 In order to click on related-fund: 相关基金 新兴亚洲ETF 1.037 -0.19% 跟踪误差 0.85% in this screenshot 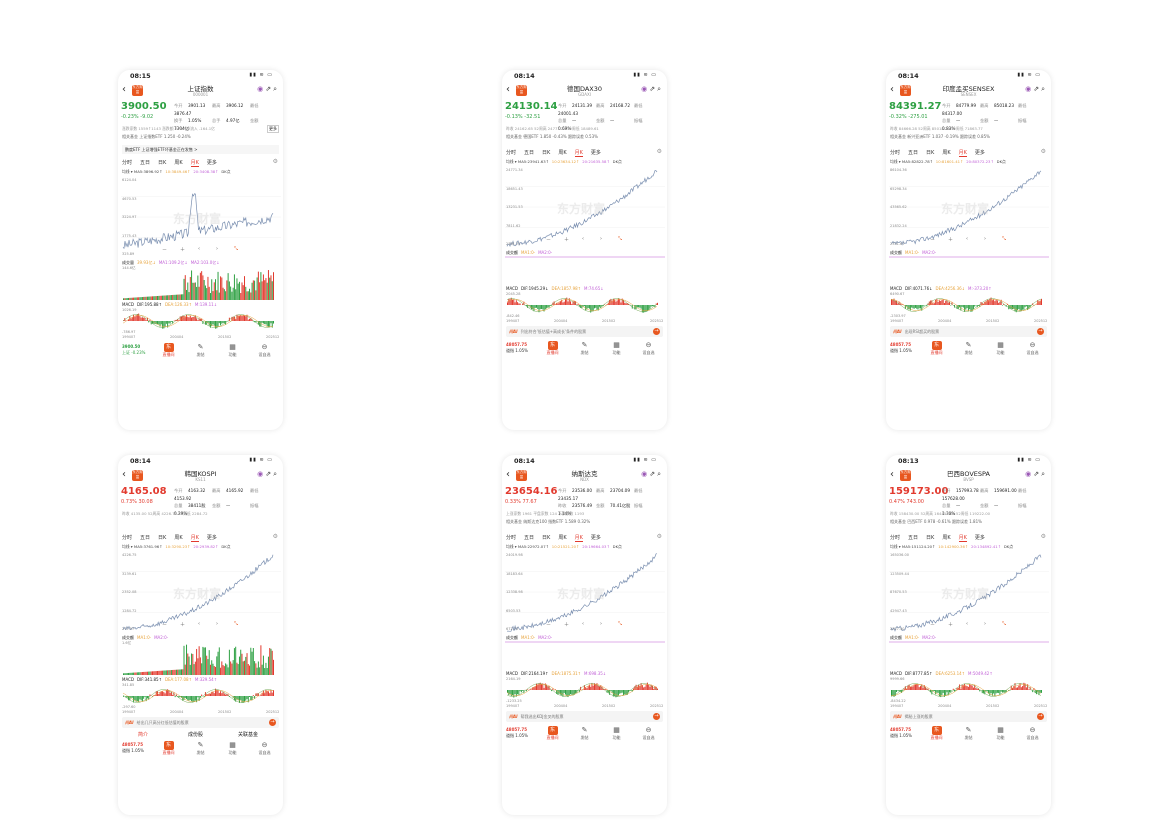, I will do `click(940, 136)`.